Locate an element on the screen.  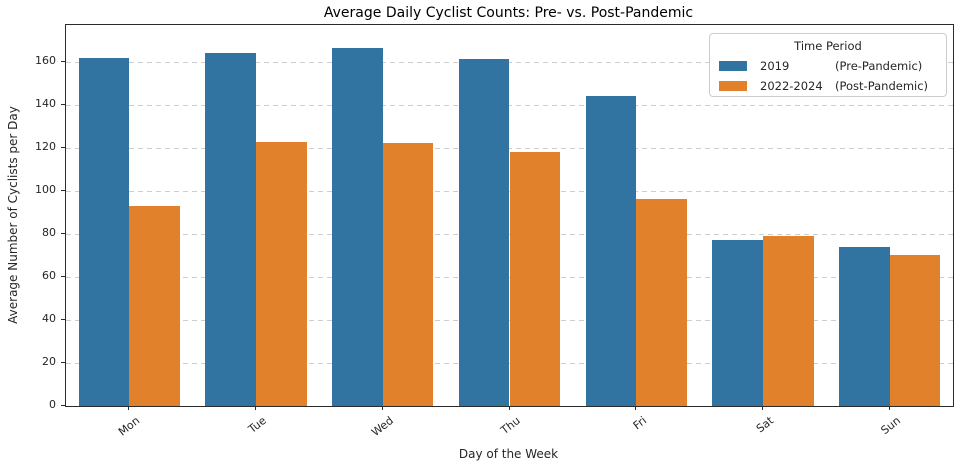
legend-title: Time Period is located at coordinates (828, 46).